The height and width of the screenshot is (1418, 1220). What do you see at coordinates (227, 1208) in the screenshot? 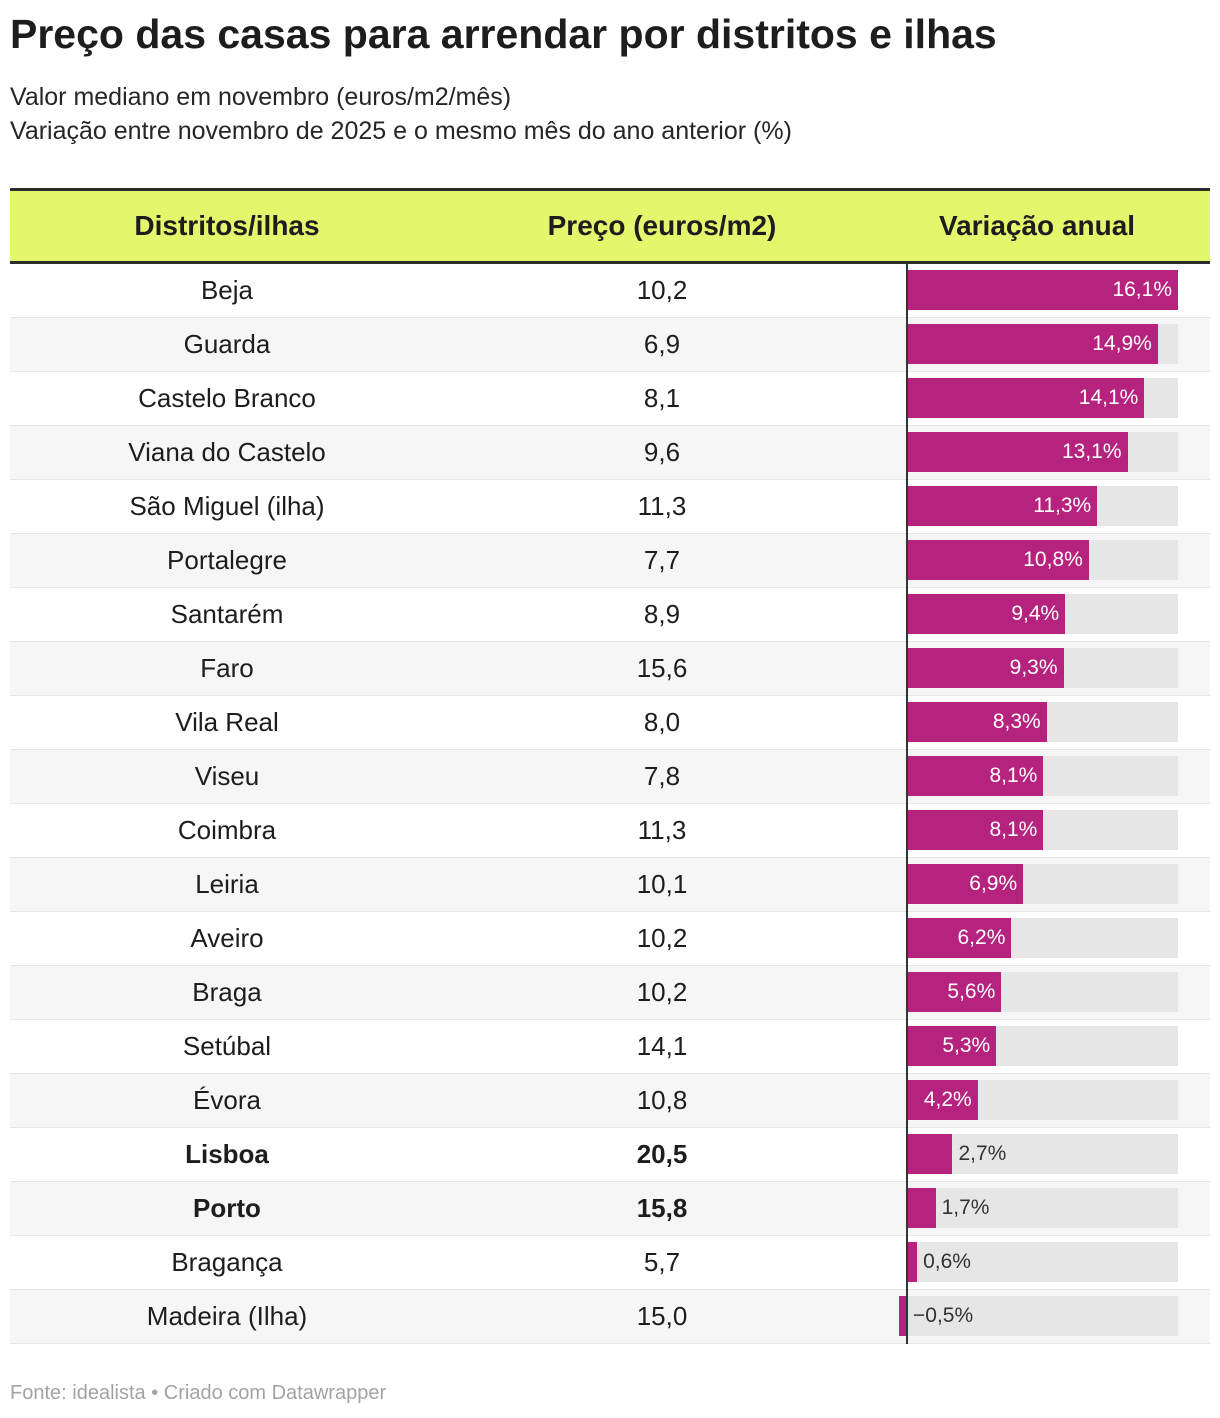
I see `district-cell: Porto` at bounding box center [227, 1208].